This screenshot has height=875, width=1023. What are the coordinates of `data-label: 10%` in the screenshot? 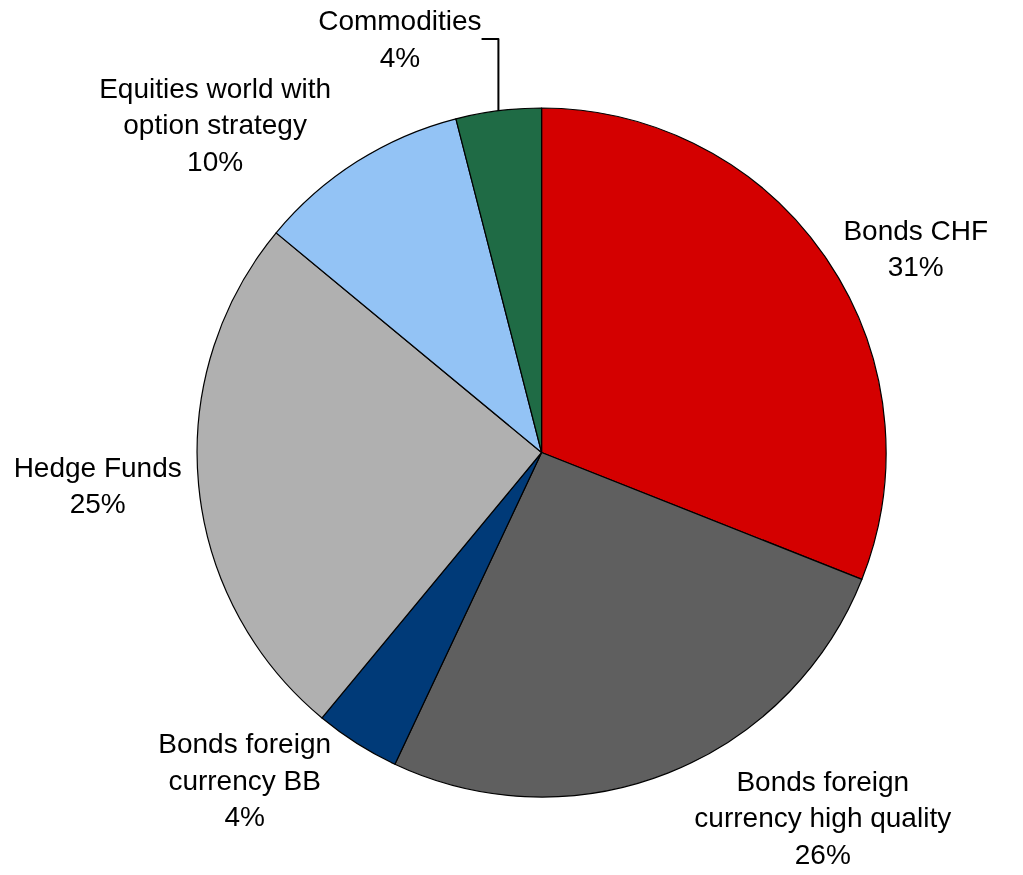 It's located at (215, 161).